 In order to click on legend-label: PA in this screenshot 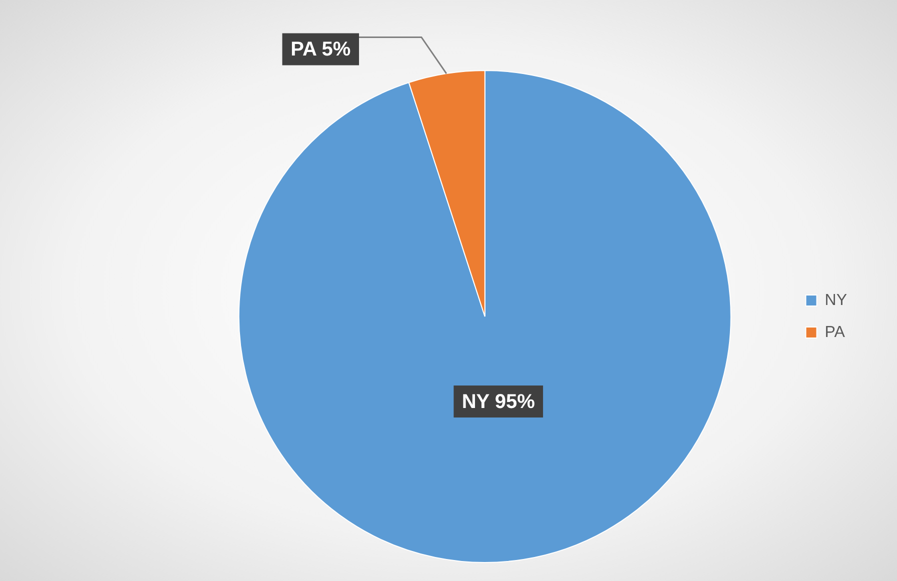, I will do `click(835, 332)`.